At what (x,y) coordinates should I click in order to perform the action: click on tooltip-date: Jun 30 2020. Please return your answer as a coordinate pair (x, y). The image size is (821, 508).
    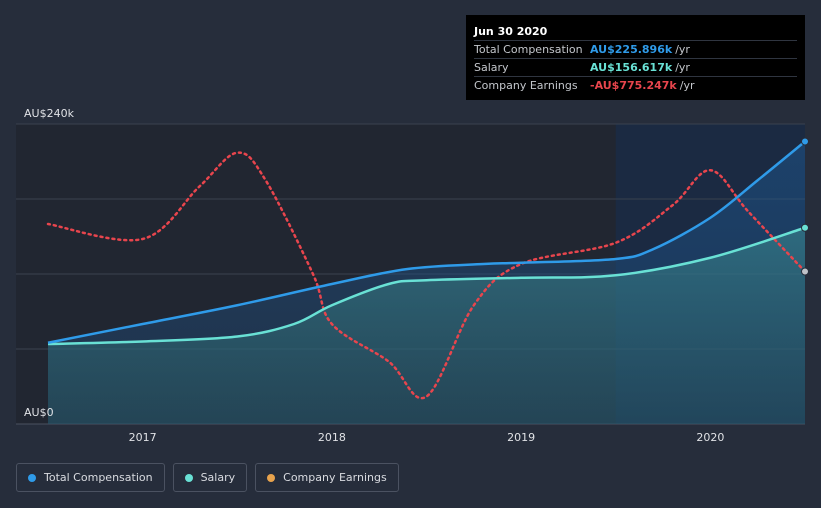
    Looking at the image, I should click on (511, 31).